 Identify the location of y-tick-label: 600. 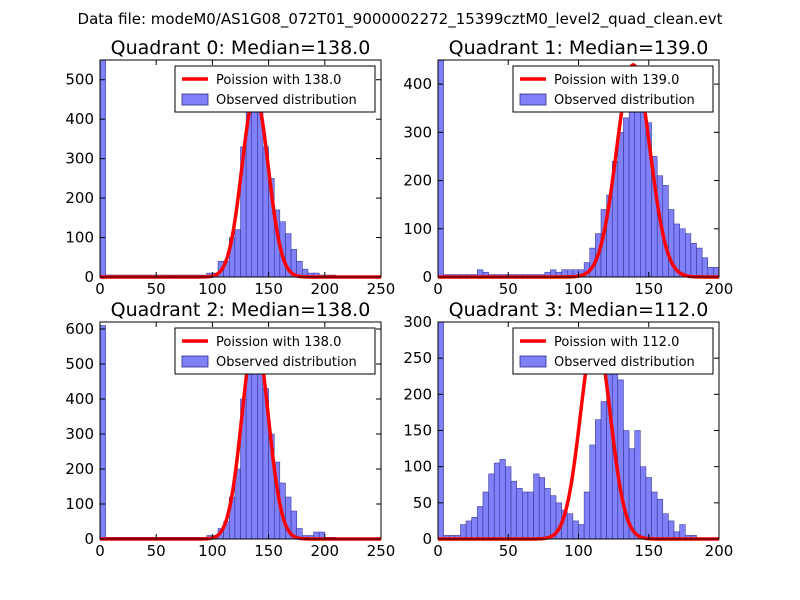
(79, 329).